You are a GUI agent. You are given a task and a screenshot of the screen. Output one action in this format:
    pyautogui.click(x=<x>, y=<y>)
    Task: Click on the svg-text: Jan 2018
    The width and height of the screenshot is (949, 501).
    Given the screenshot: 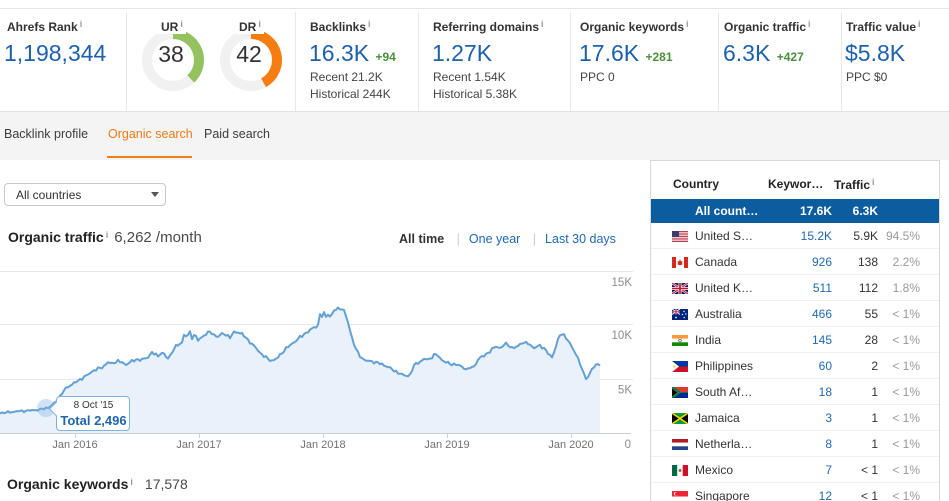 What is the action you would take?
    pyautogui.click(x=322, y=445)
    